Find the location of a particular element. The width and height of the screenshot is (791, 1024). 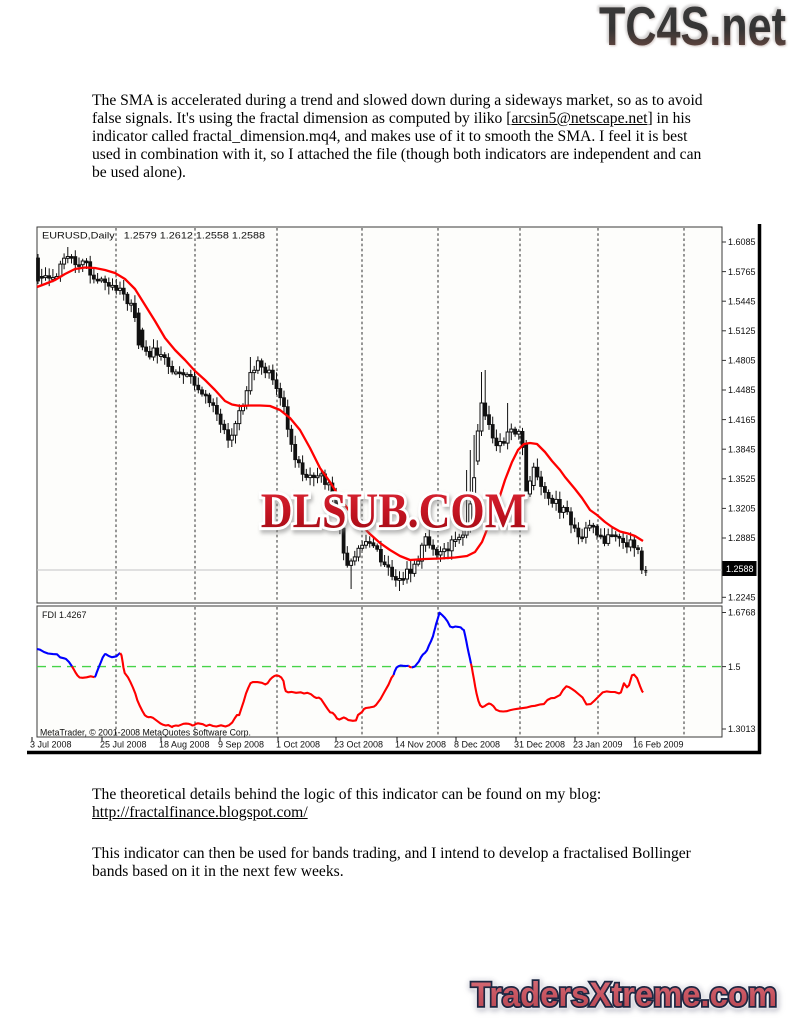

svg-text: 1.6768 is located at coordinates (742, 613).